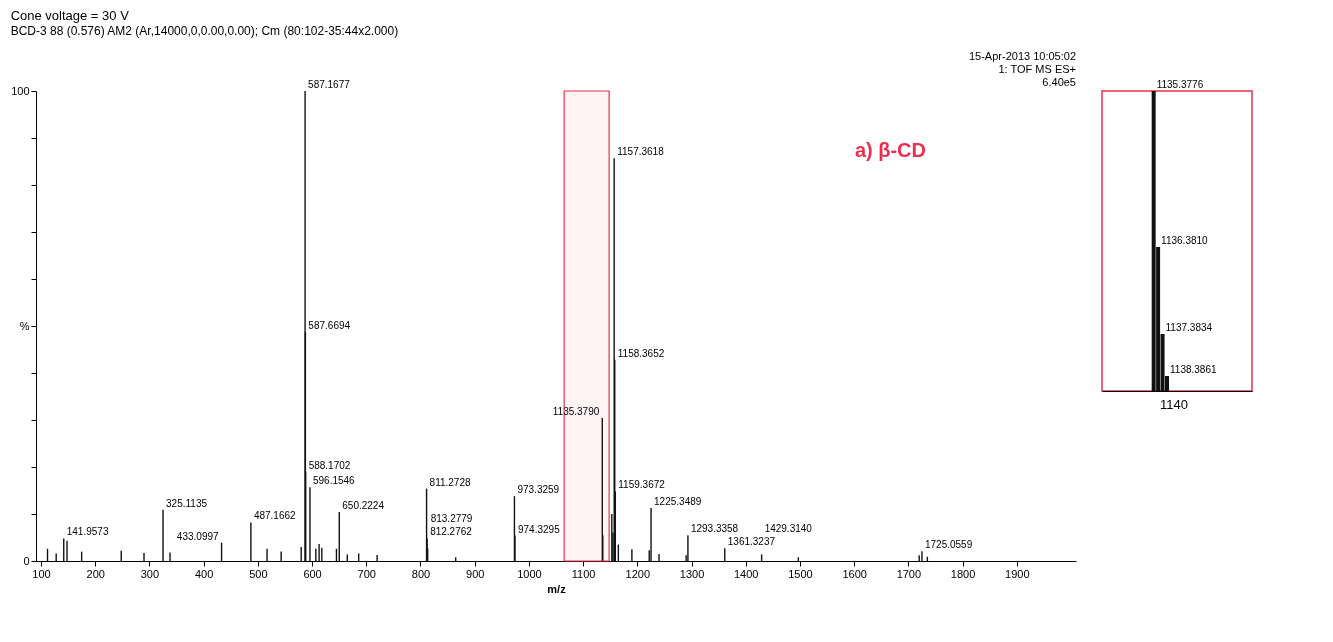  What do you see at coordinates (678, 501) in the screenshot?
I see `annotation: 1225.3489` at bounding box center [678, 501].